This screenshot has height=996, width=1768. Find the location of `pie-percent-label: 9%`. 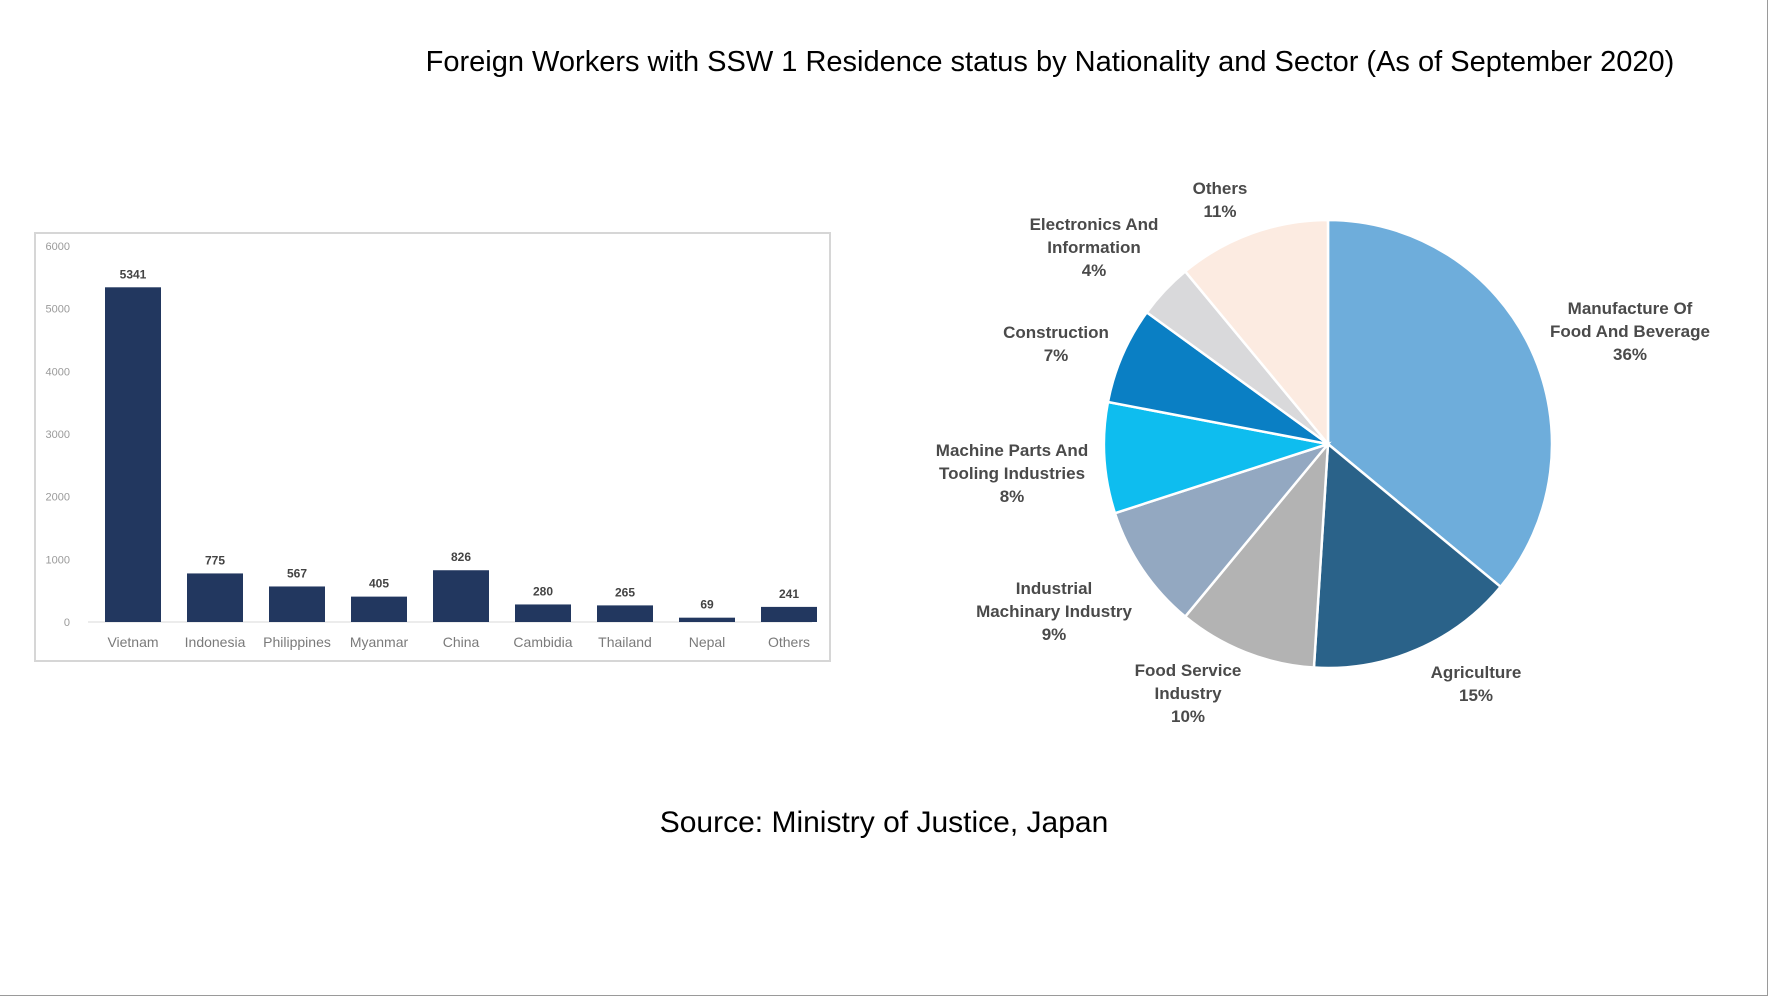

pie-percent-label: 9% is located at coordinates (1054, 634).